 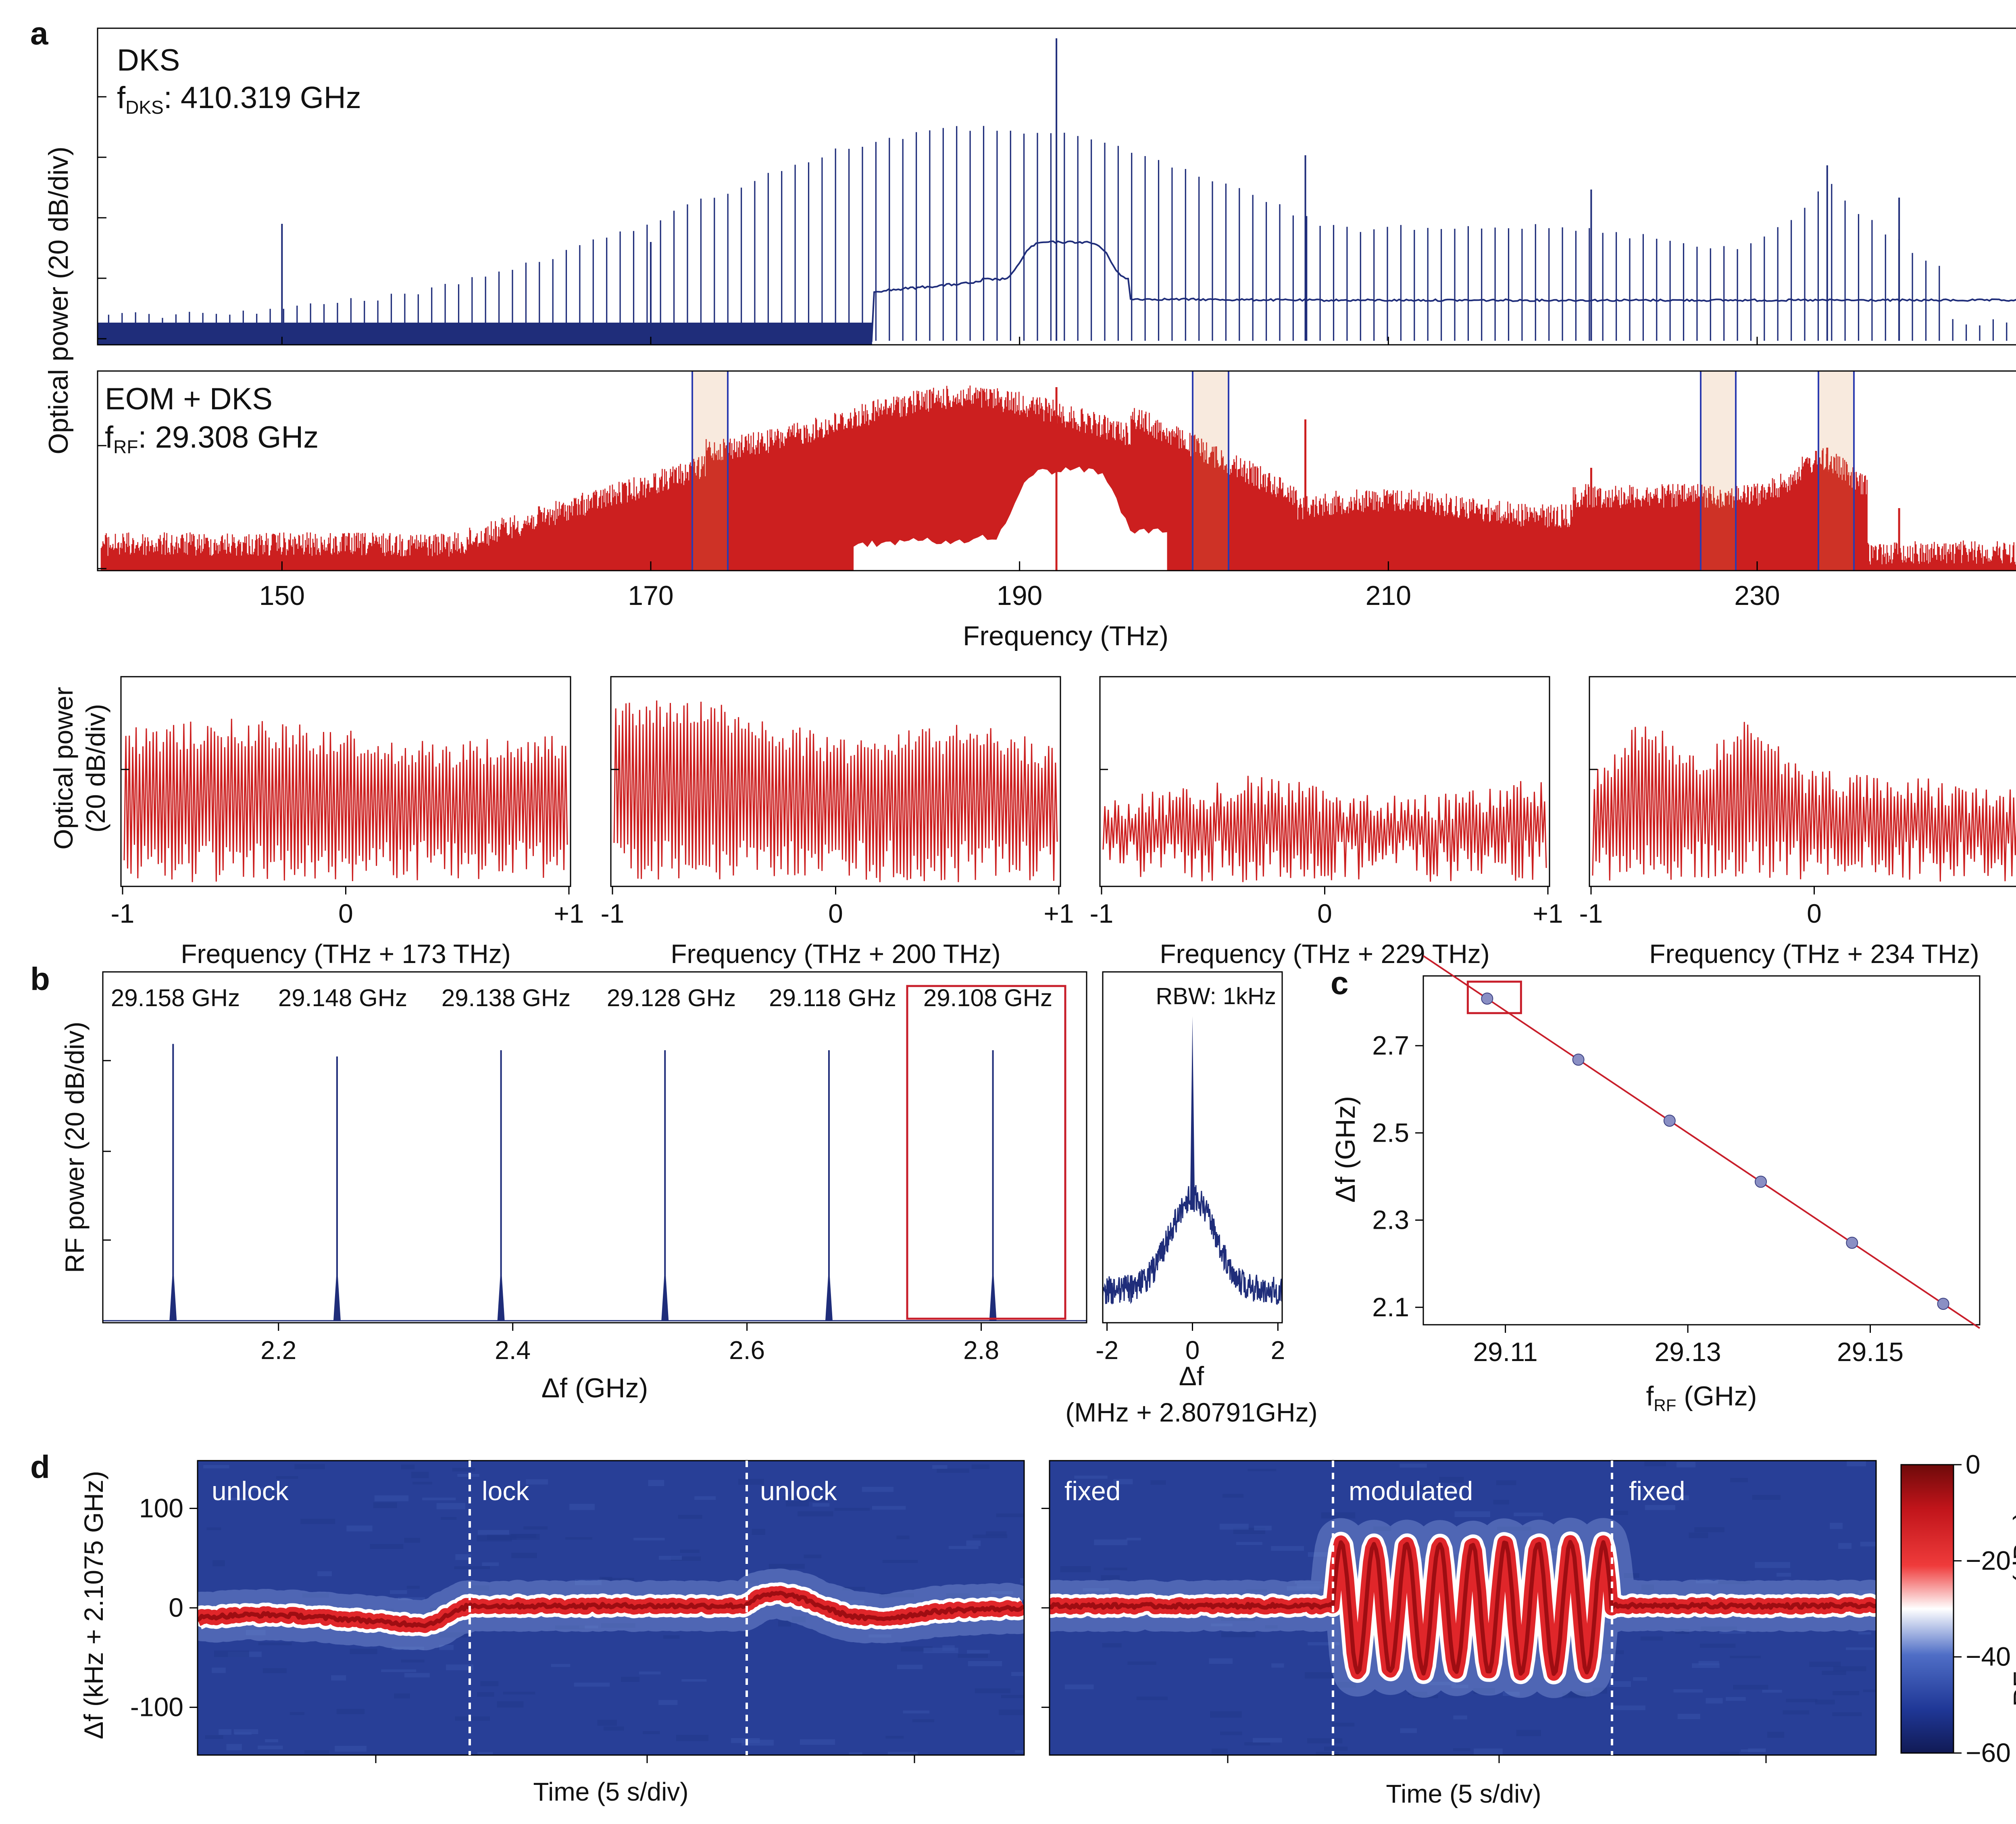 I want to click on abot-f-symbol: f, so click(x=109, y=437).